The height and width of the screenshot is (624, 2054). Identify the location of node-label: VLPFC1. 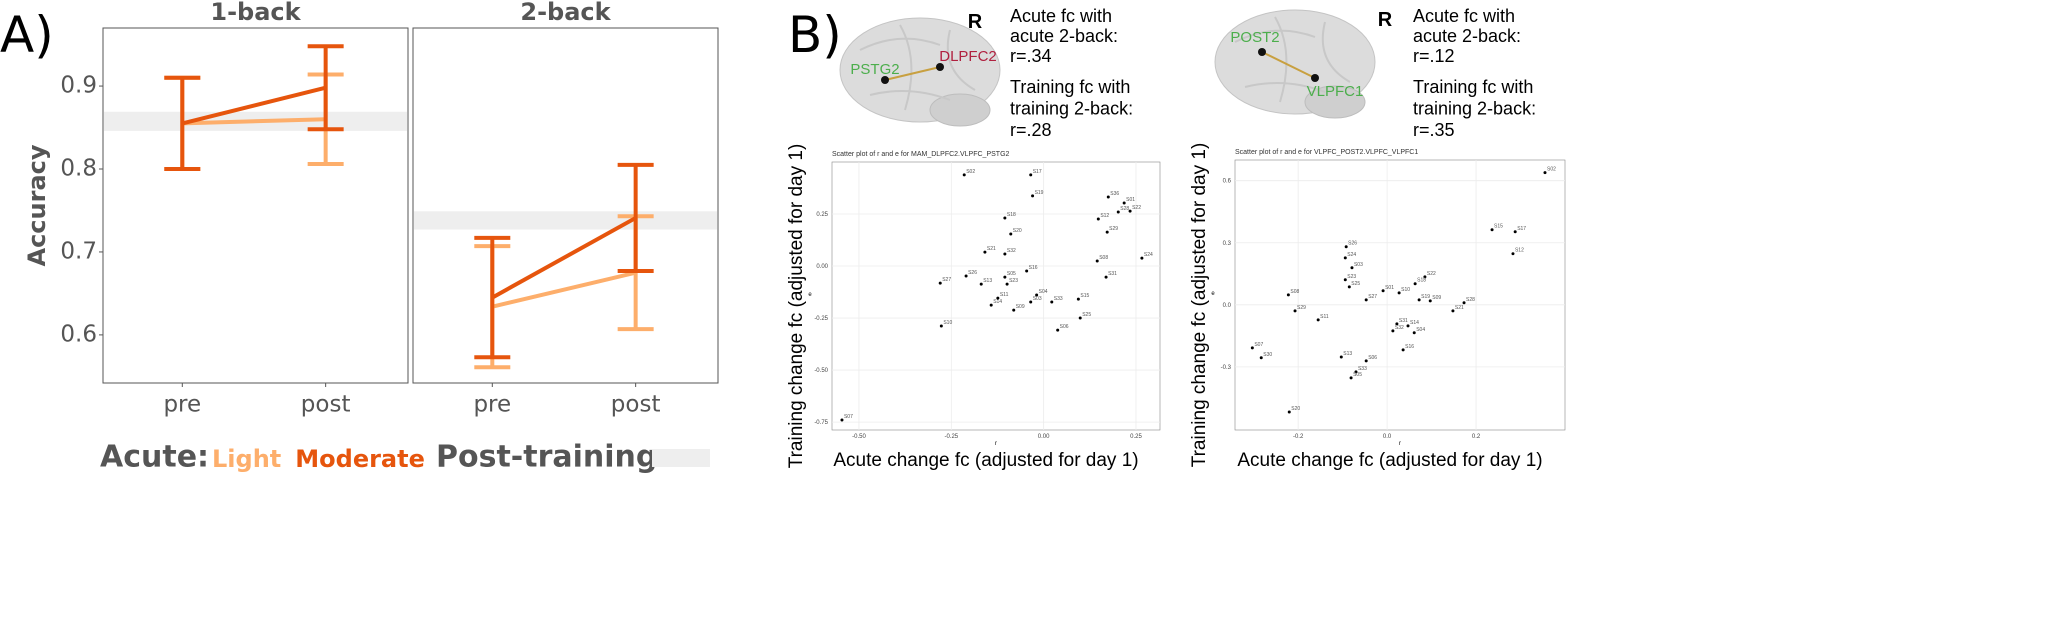
(1335, 91).